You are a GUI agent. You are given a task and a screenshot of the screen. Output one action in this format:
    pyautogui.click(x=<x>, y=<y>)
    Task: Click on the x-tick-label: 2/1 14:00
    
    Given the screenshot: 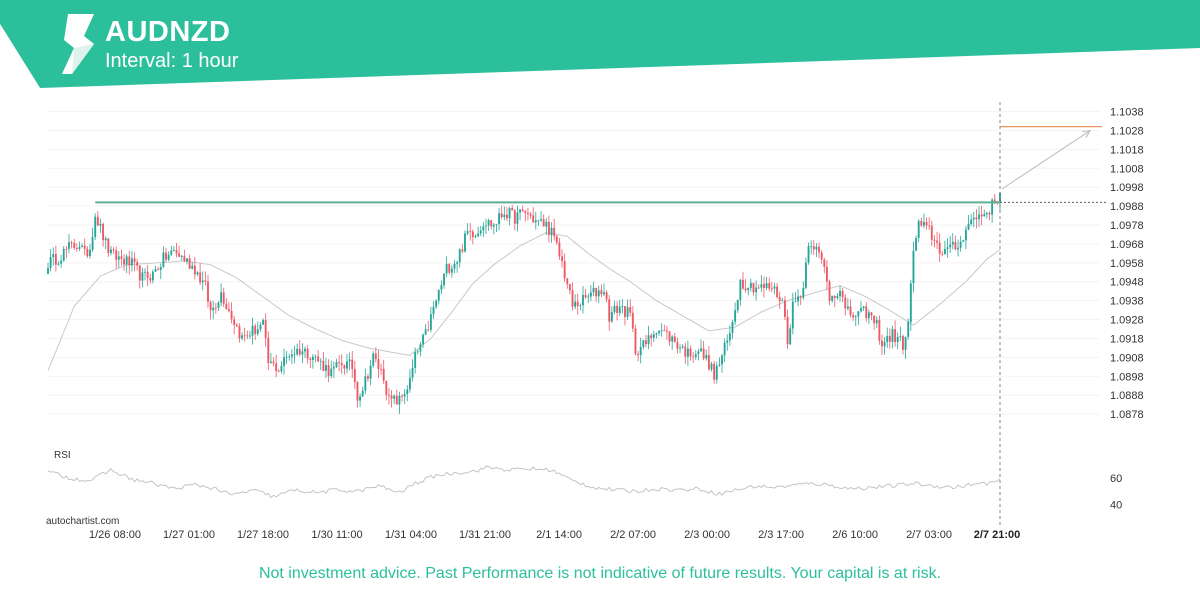 What is the action you would take?
    pyautogui.click(x=559, y=535)
    